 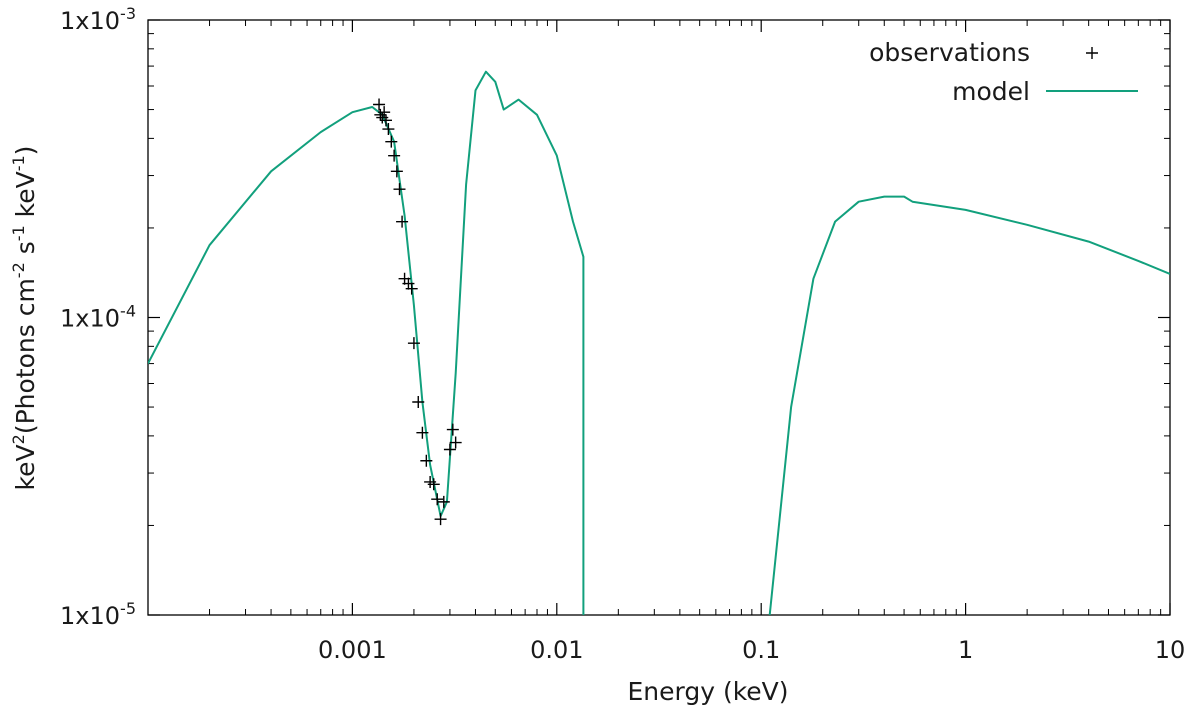 What do you see at coordinates (1092, 53) in the screenshot?
I see `legend-marker-observations` at bounding box center [1092, 53].